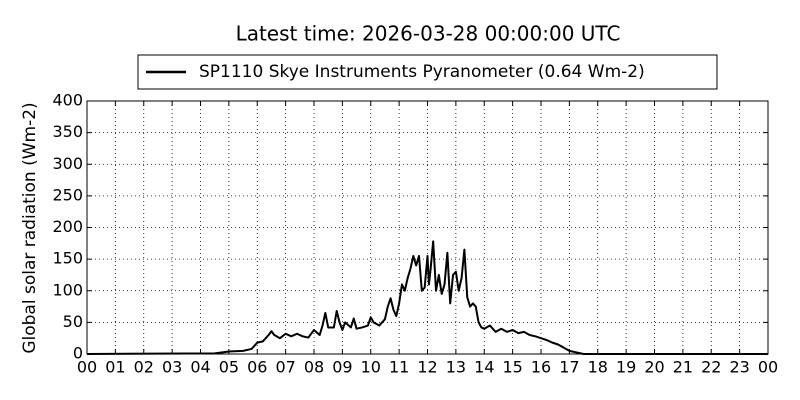 The height and width of the screenshot is (400, 800). I want to click on y-tick-label: 350, so click(67, 131).